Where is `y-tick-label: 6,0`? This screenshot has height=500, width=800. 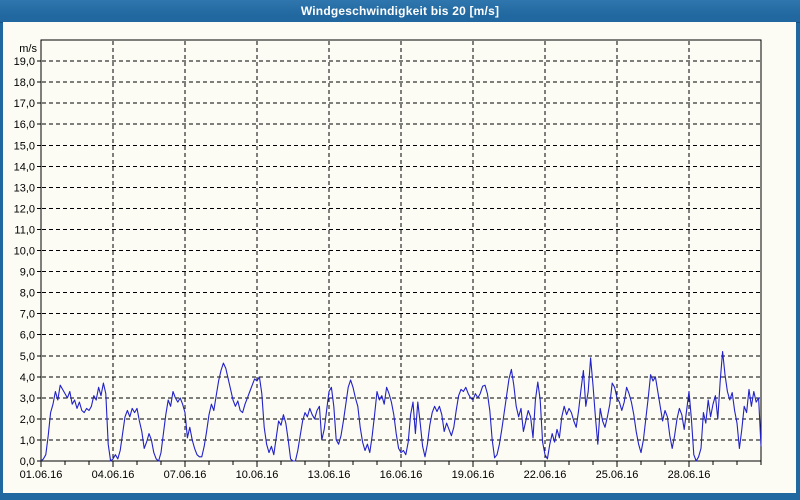 y-tick-label: 6,0 is located at coordinates (27, 336).